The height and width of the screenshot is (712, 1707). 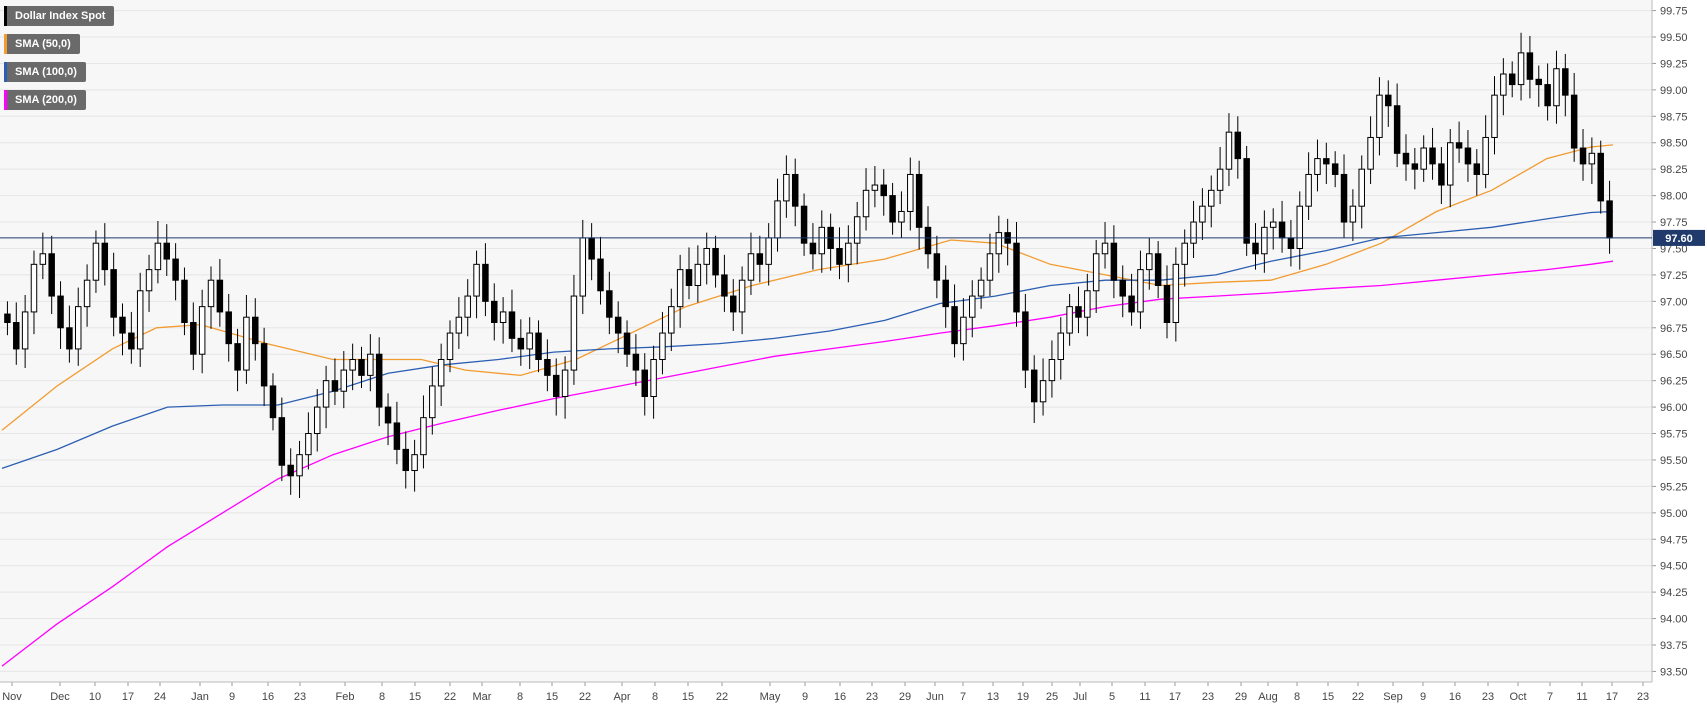 I want to click on legend-swatch-dollar-index, so click(x=5, y=16).